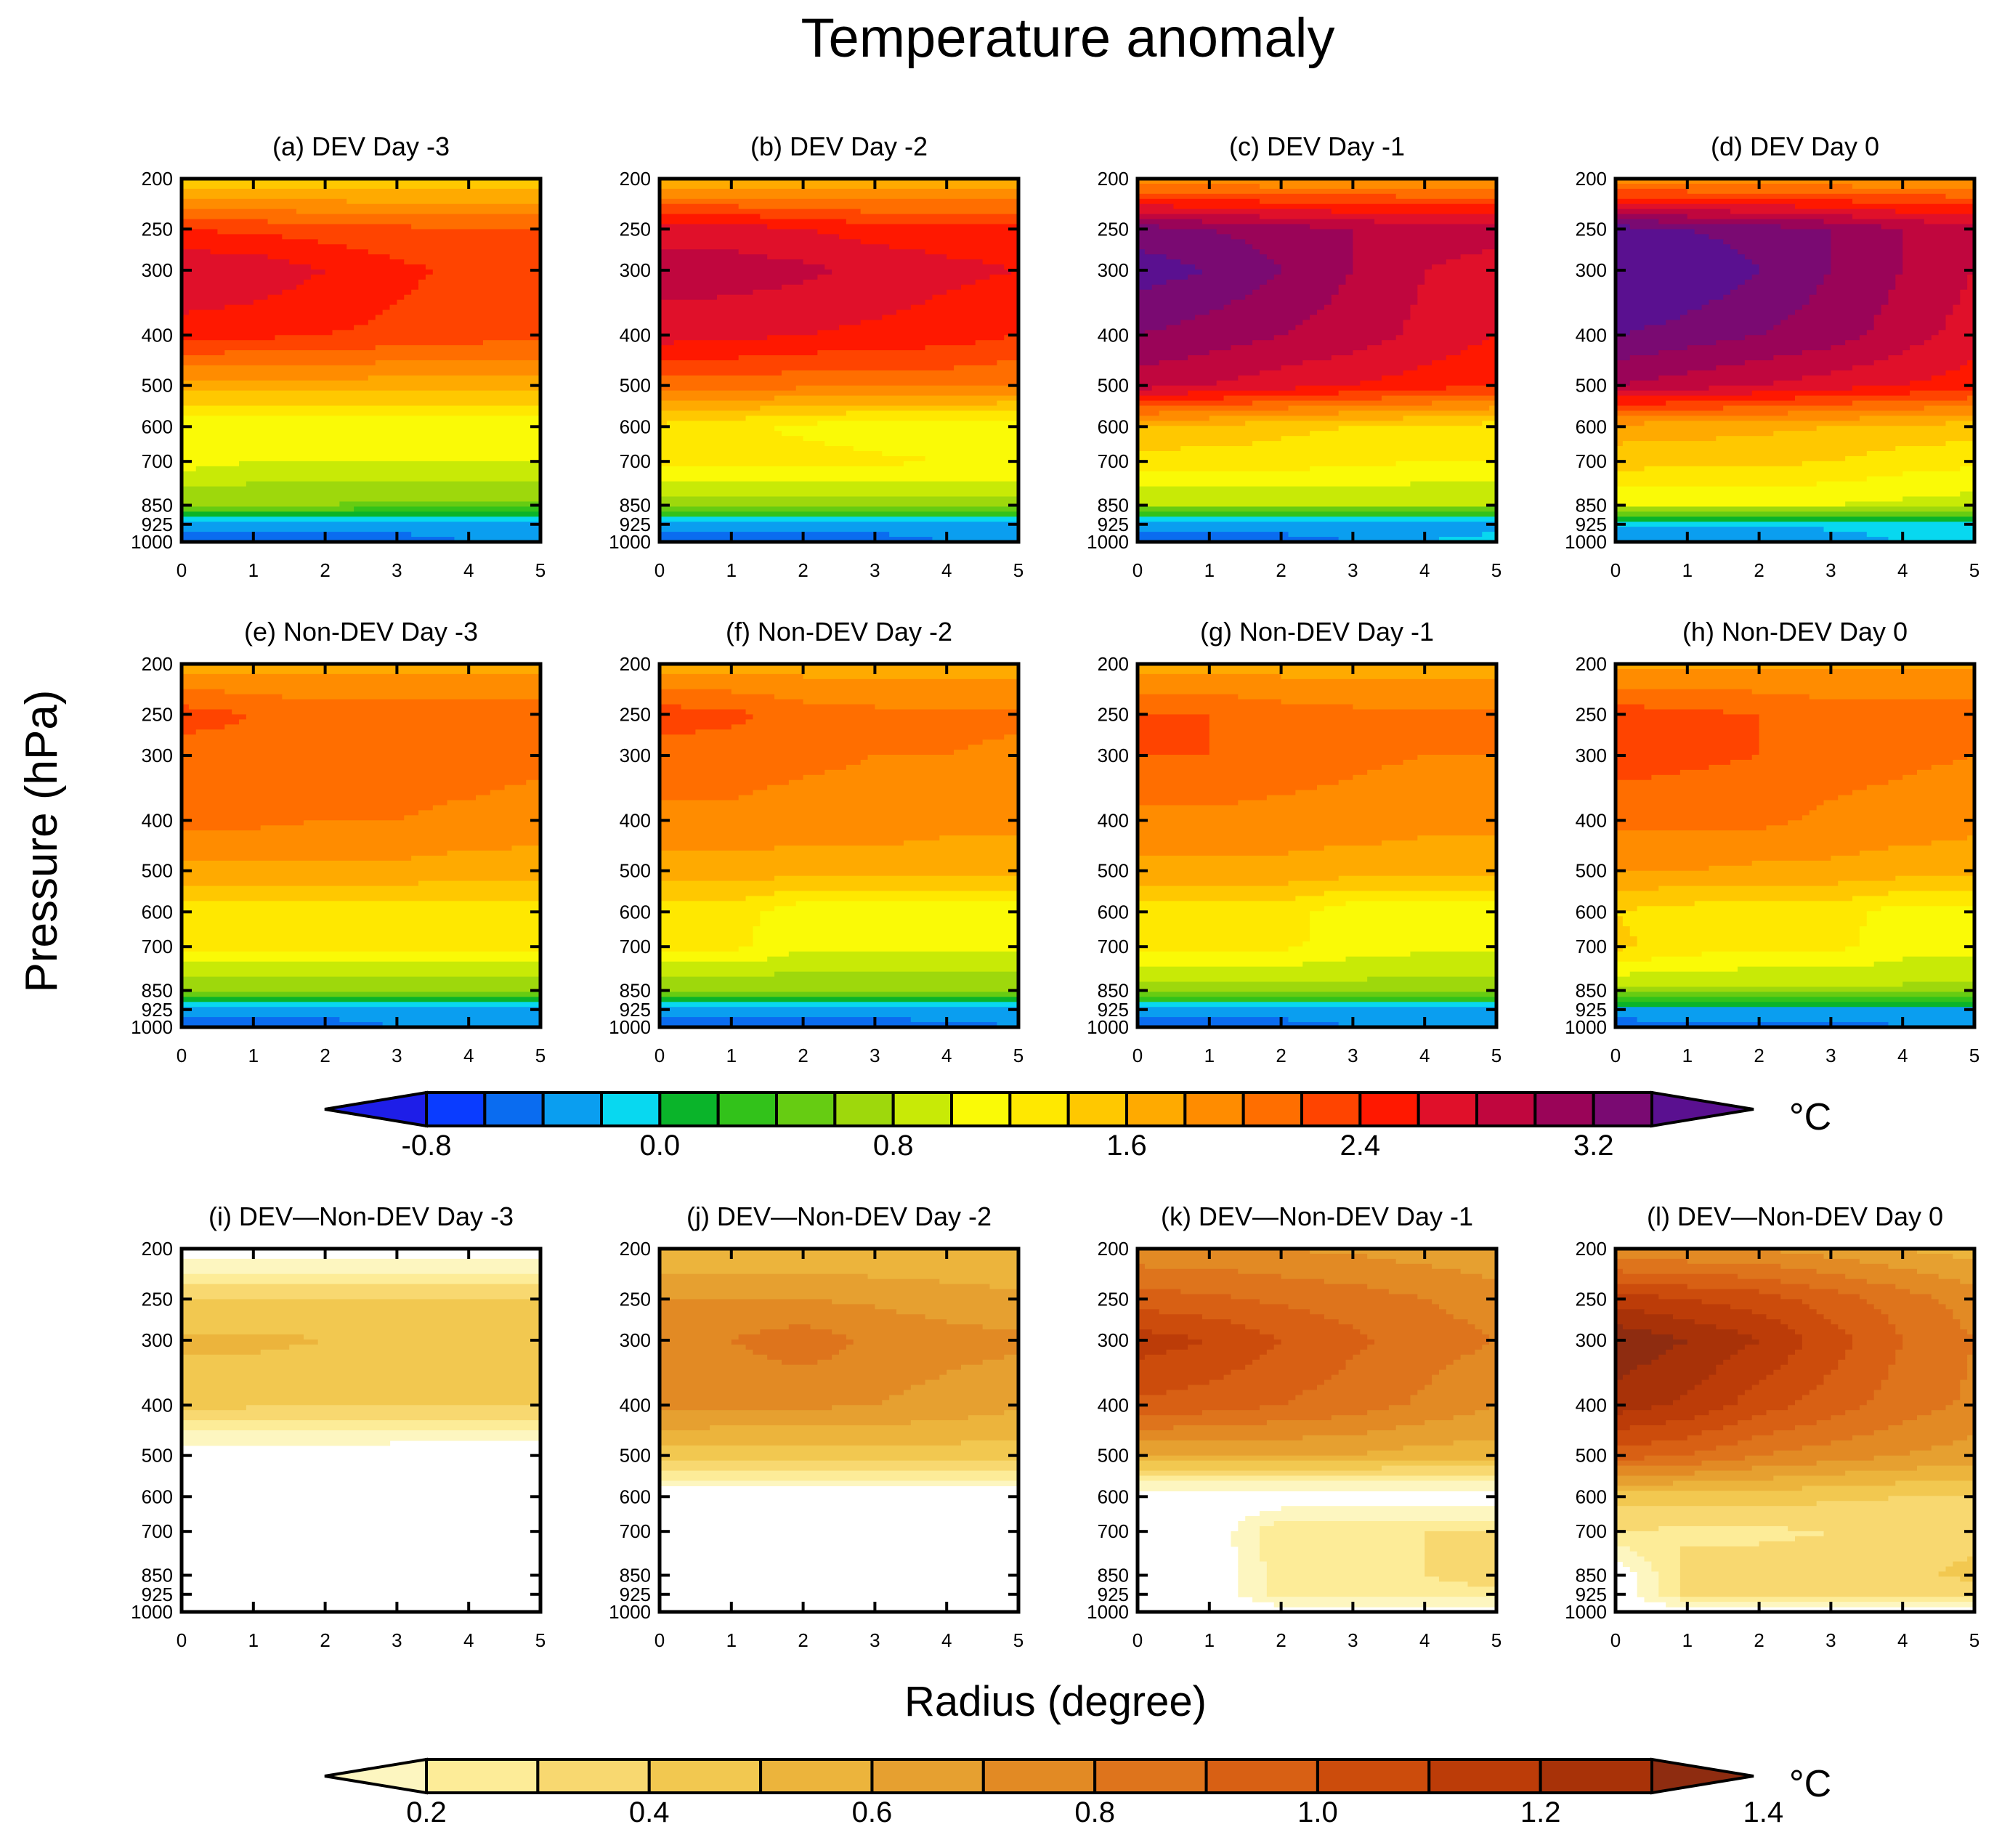 This screenshot has width=2010, height=1848. I want to click on x-tick-label: 4, so click(1902, 1640).